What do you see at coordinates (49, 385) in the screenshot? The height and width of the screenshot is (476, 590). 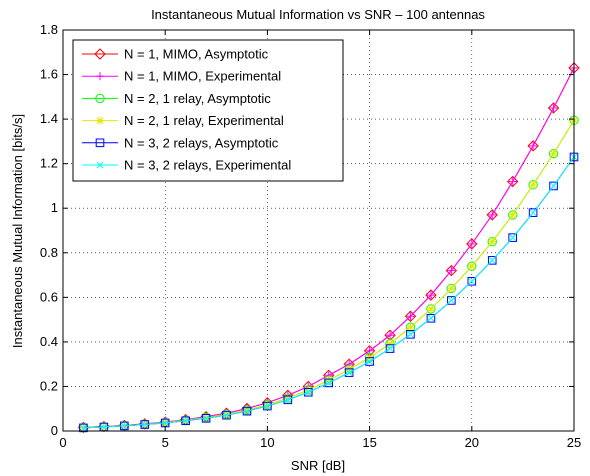 I see `y-tick-label: 0.2` at bounding box center [49, 385].